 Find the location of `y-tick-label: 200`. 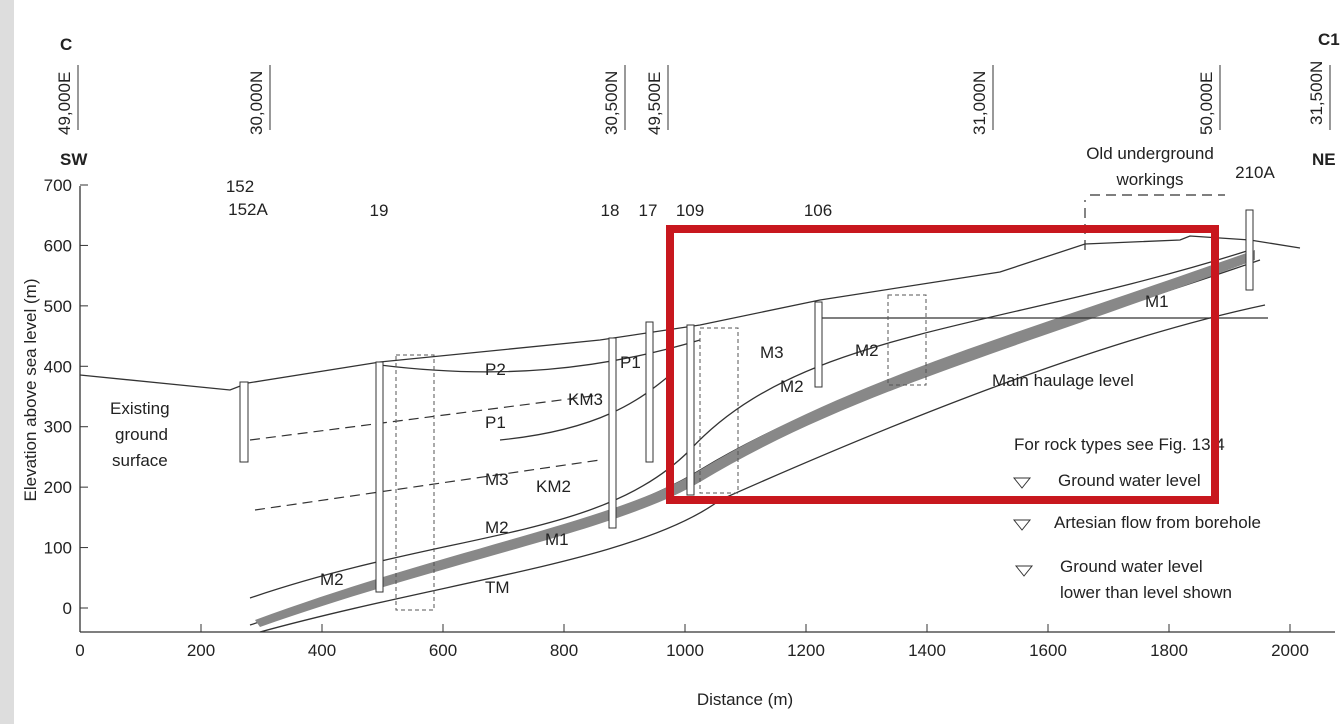

y-tick-label: 200 is located at coordinates (58, 487).